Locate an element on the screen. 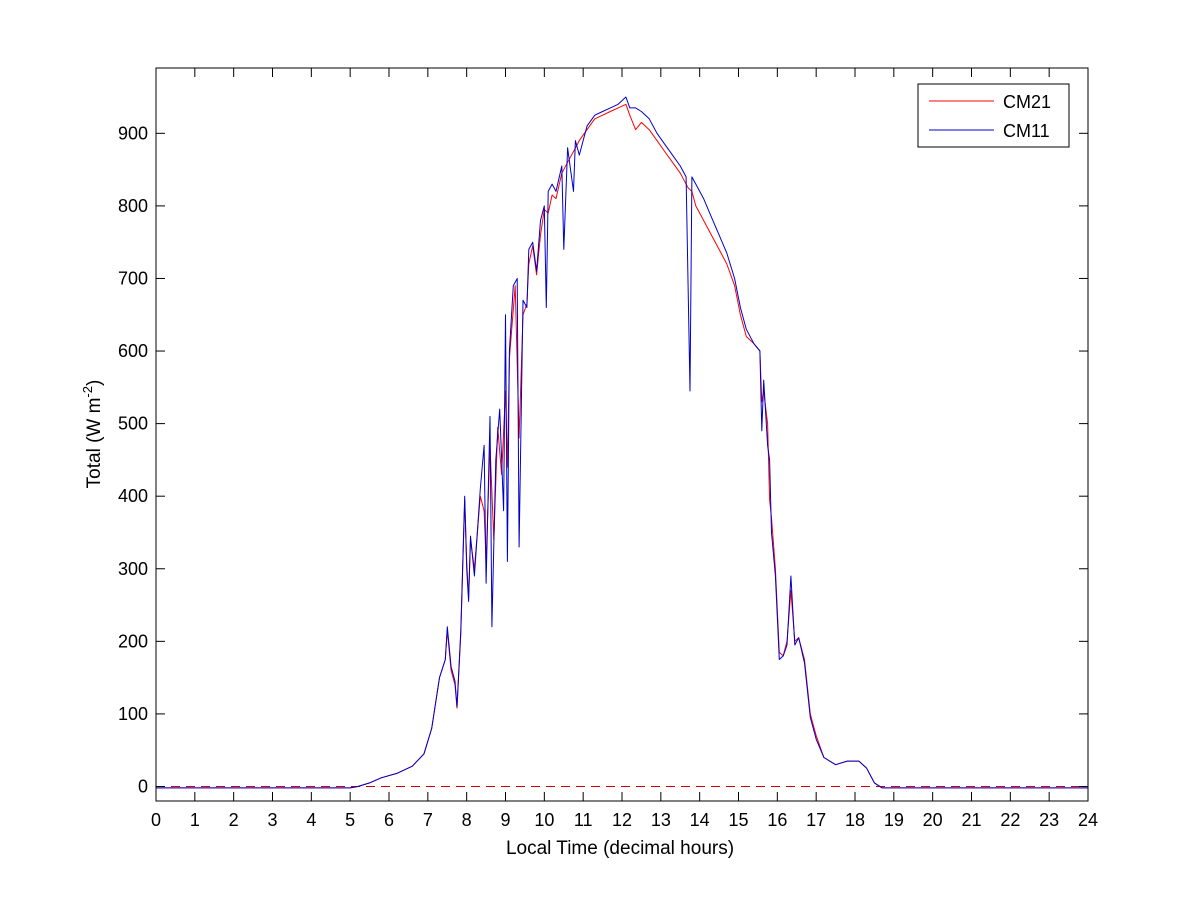  legend-box is located at coordinates (993, 115).